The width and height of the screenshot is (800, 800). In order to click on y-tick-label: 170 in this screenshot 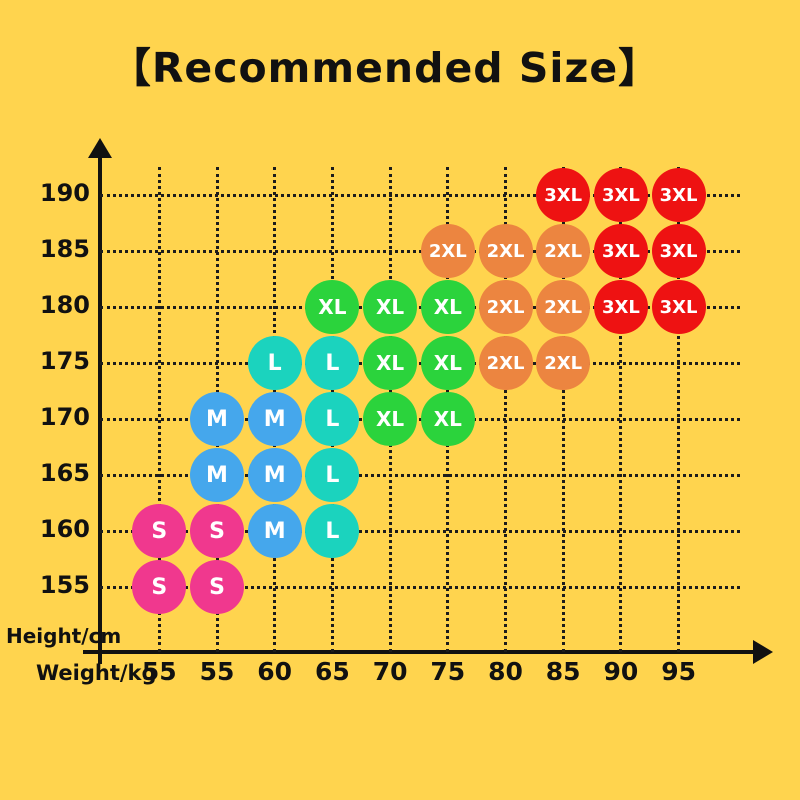, I will do `click(64, 417)`.